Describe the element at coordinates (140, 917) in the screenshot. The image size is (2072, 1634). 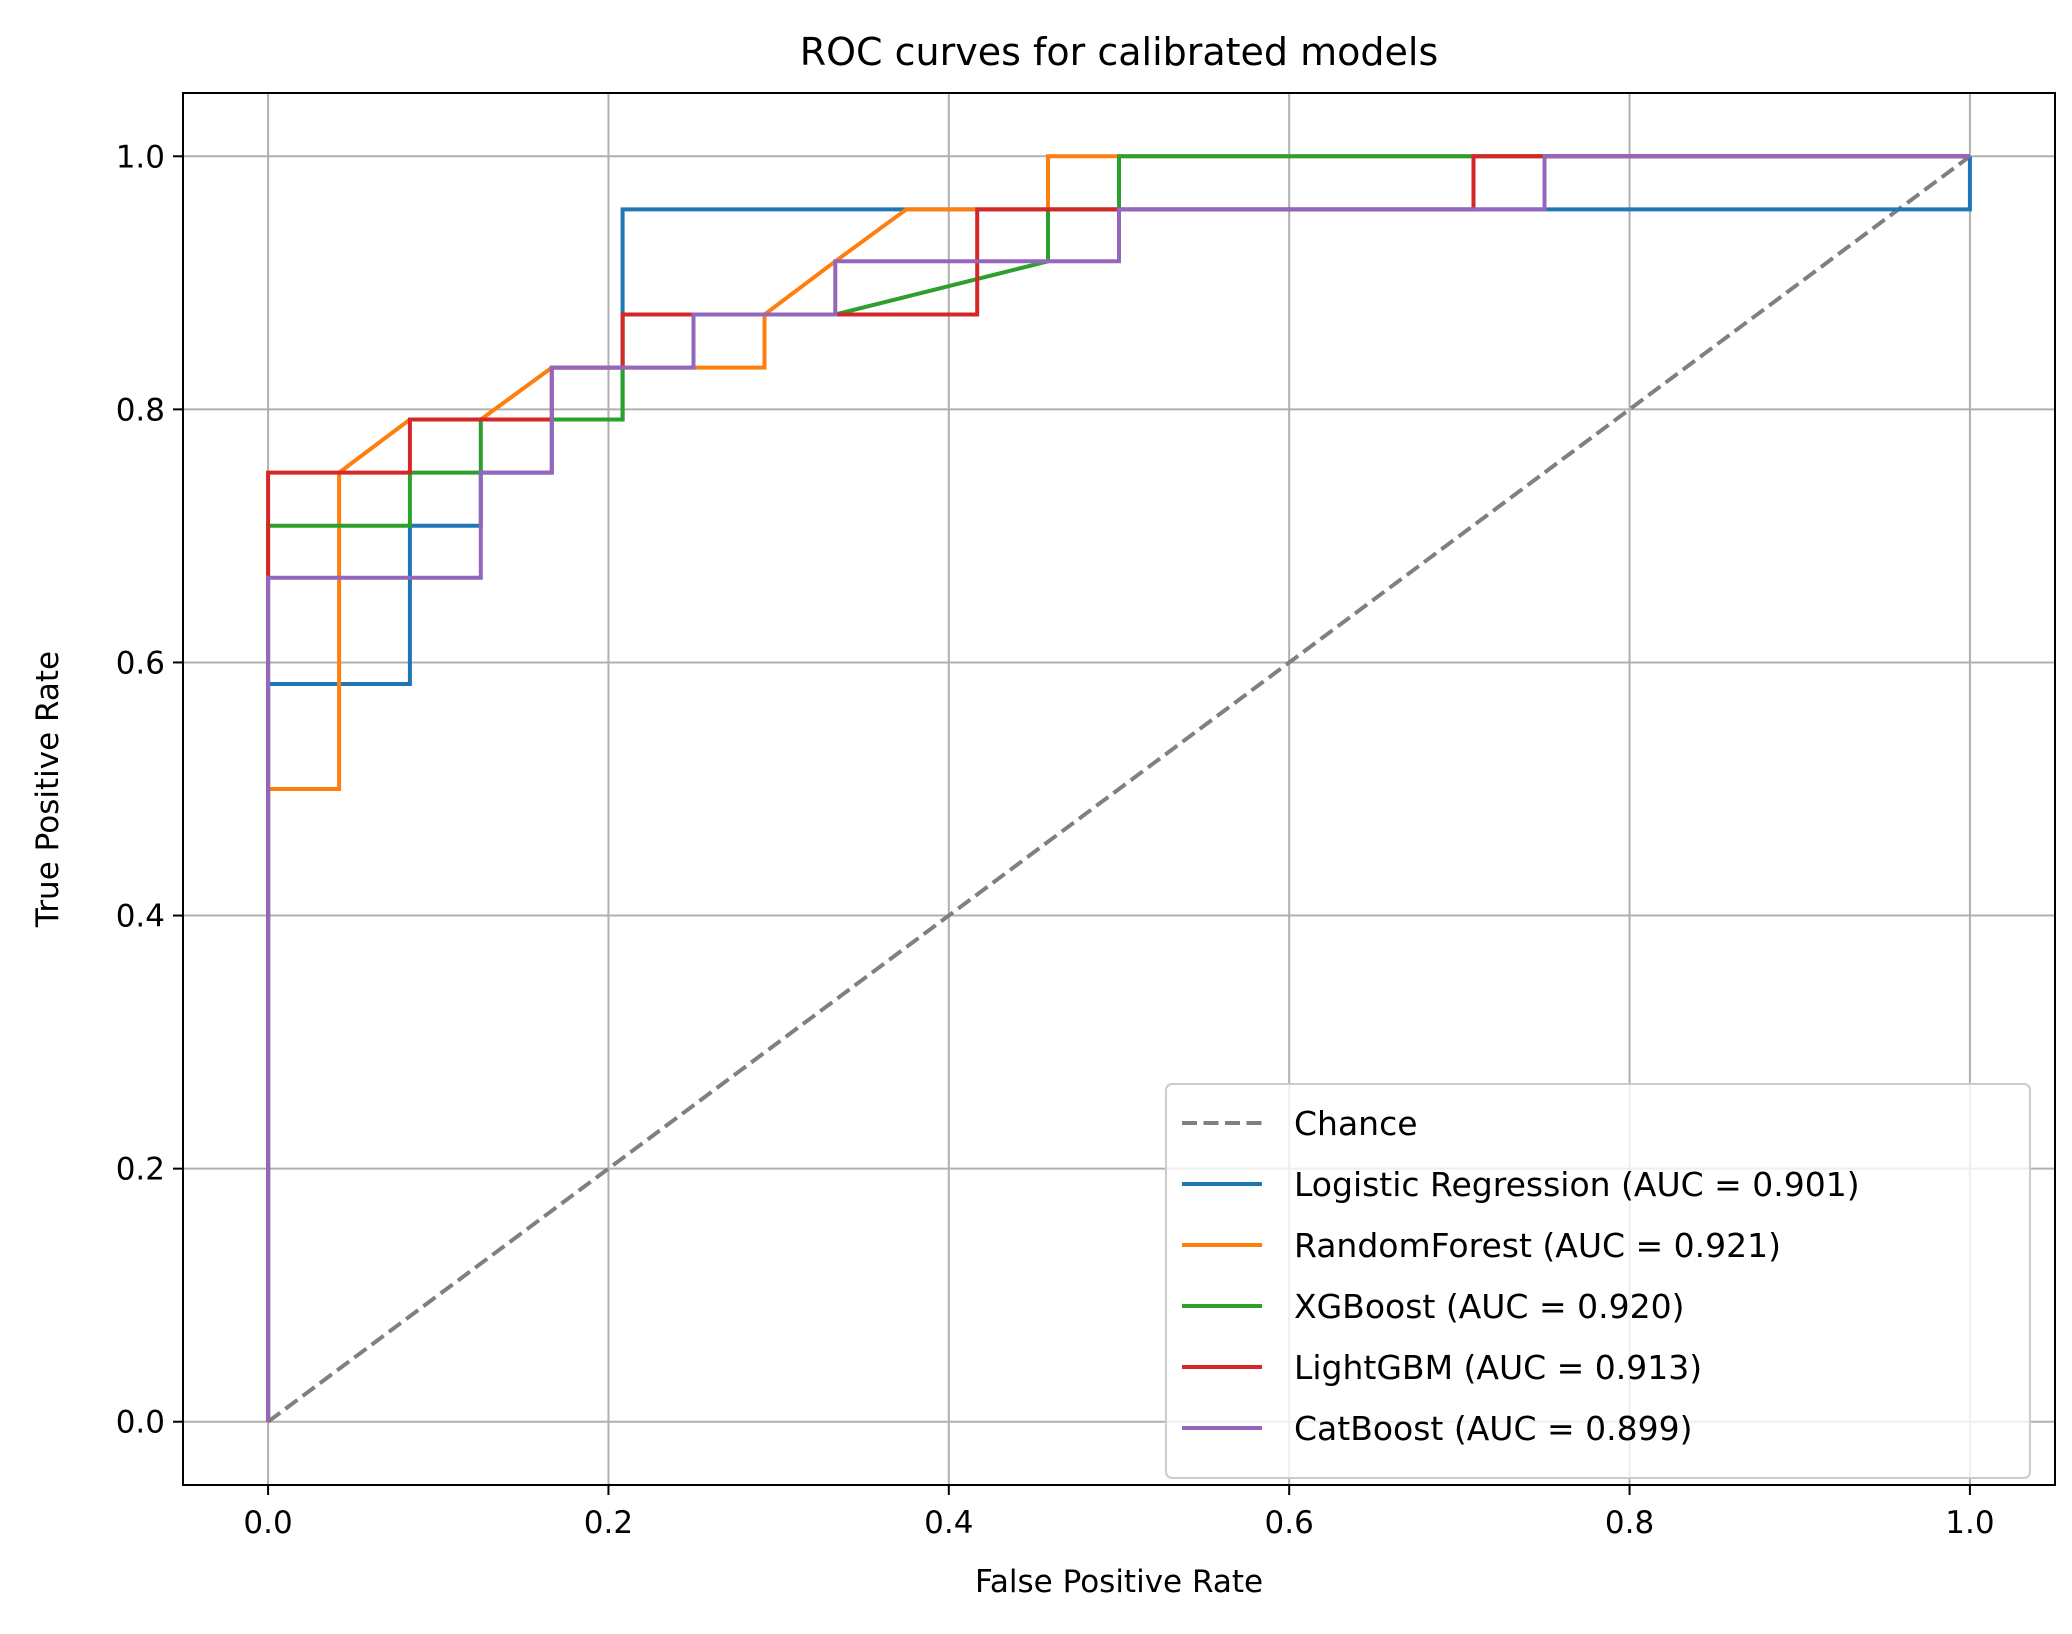
I see `y-tick-label: 0.4` at that location.